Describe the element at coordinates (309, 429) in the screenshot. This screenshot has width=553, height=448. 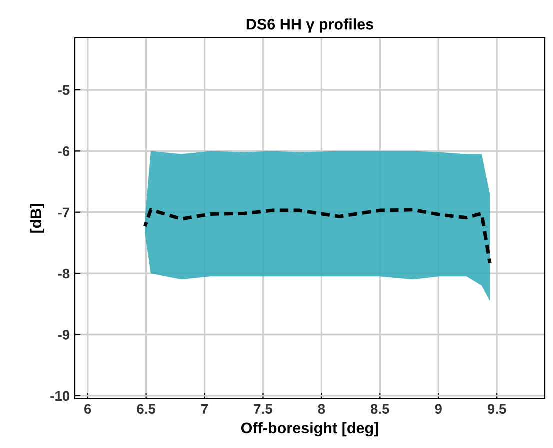
I see `x-axis-title: Off-boresight [deg]` at that location.